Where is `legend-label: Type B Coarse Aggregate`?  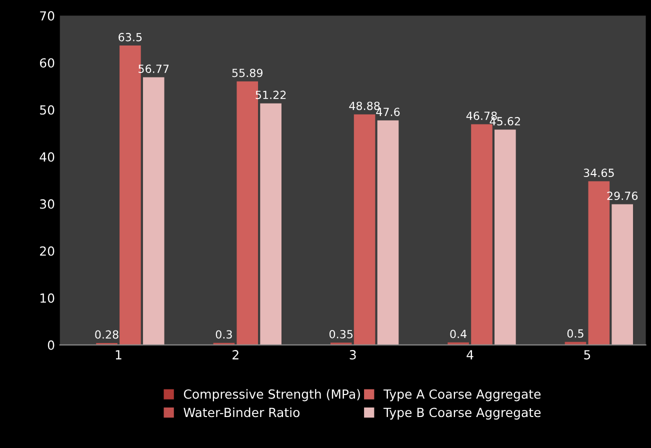 legend-label: Type B Coarse Aggregate is located at coordinates (462, 414).